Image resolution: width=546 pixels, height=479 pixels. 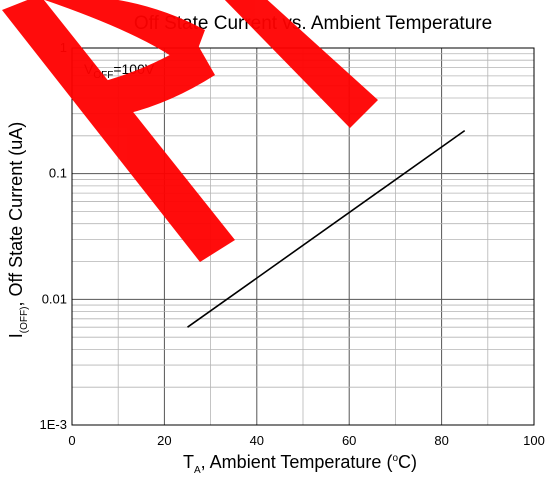 What do you see at coordinates (257, 440) in the screenshot?
I see `x-tick-label: 40` at bounding box center [257, 440].